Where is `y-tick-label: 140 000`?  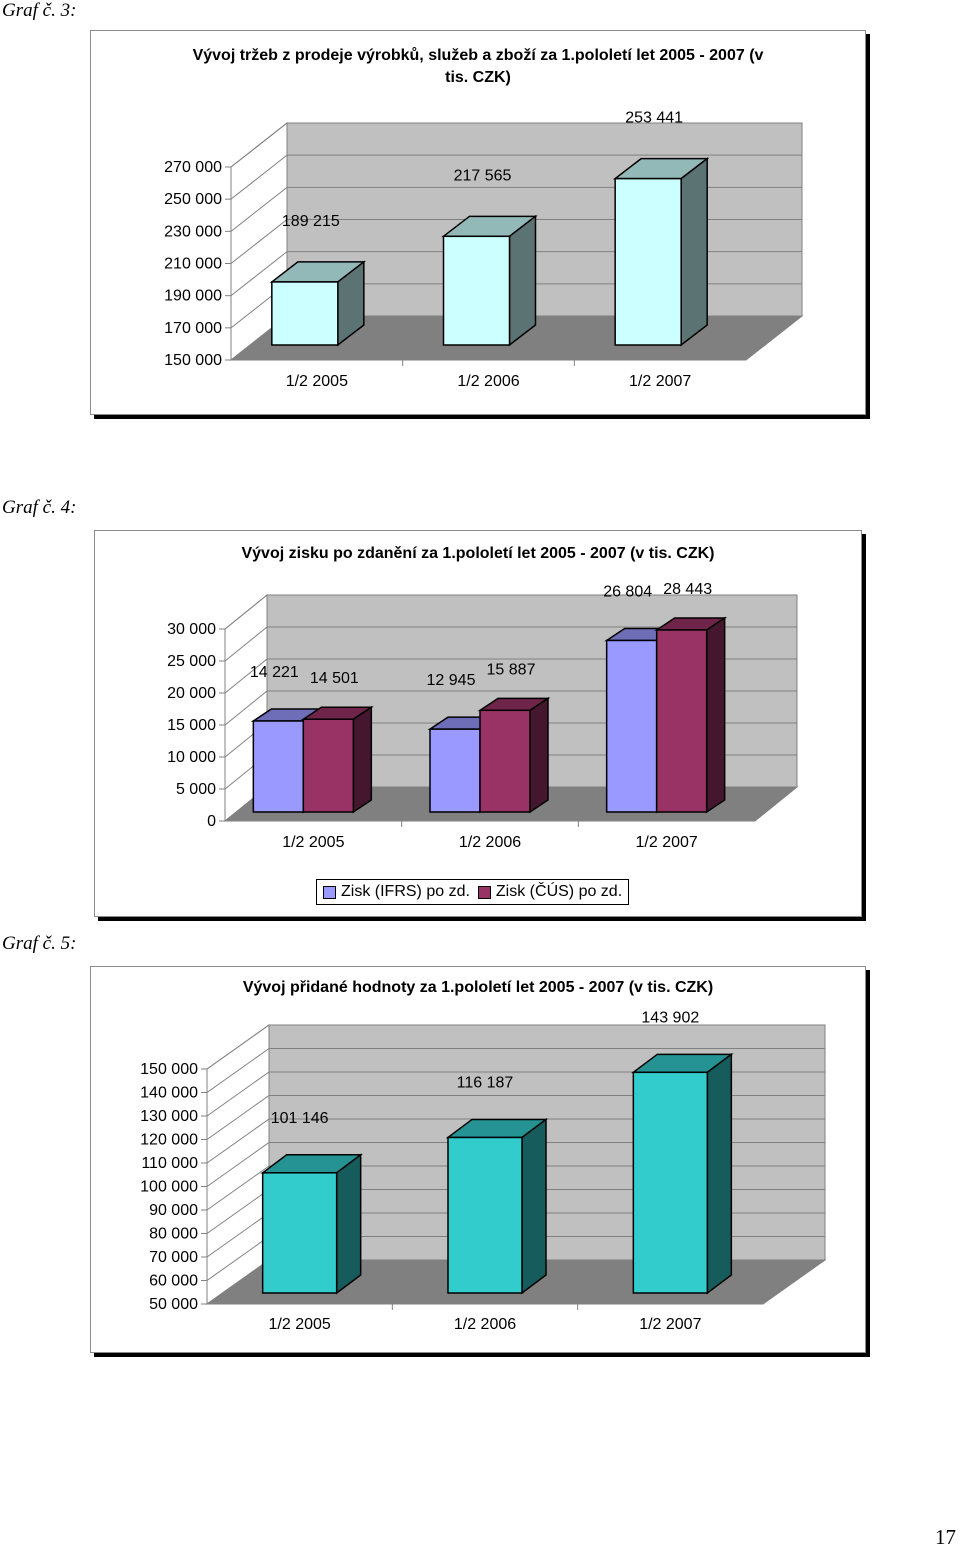 y-tick-label: 140 000 is located at coordinates (169, 1093).